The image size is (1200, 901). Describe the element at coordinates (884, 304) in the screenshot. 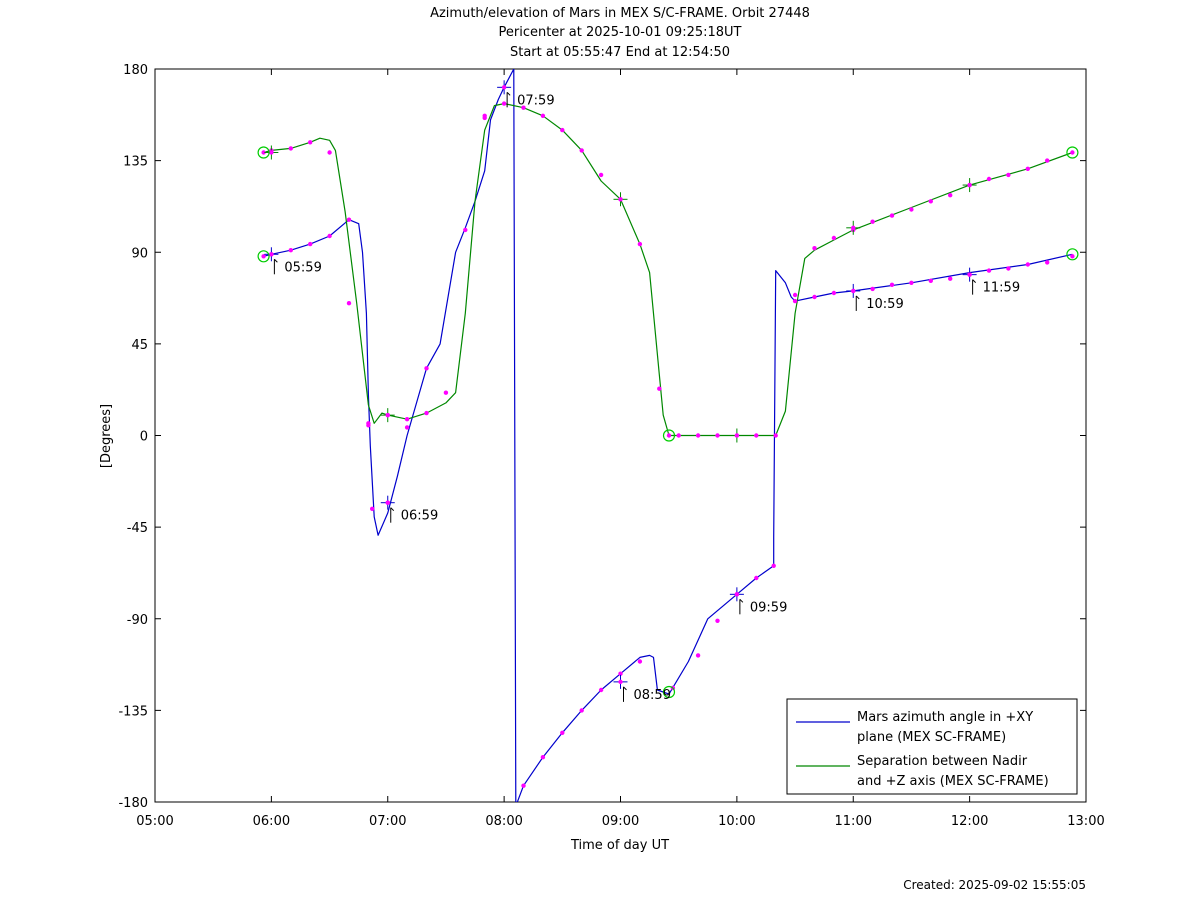

I see `hour-label-5: 10:59` at that location.